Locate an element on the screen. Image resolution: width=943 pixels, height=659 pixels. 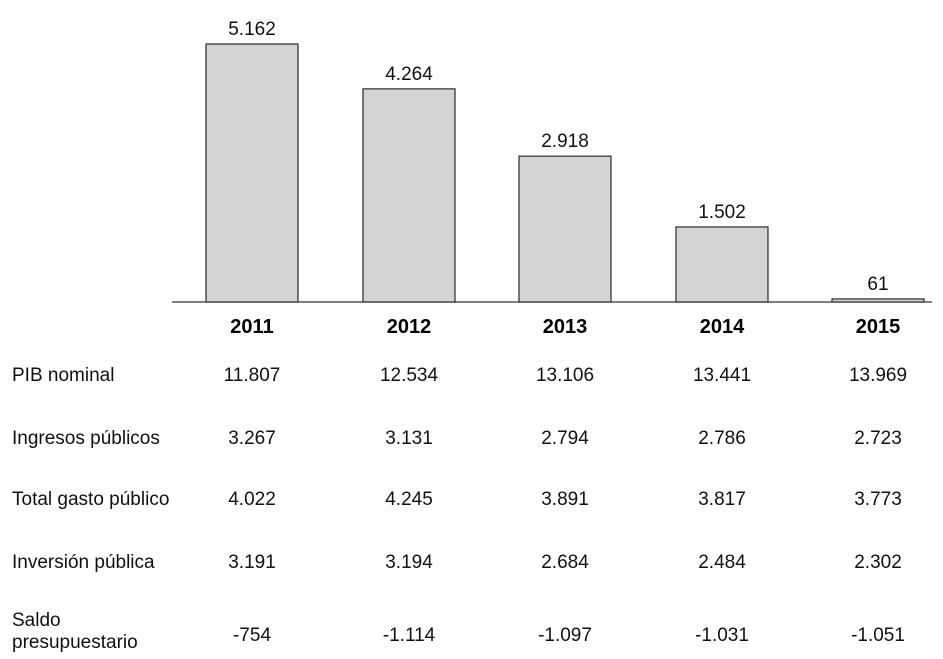
row-label: Ingresos públicos is located at coordinates (86, 438).